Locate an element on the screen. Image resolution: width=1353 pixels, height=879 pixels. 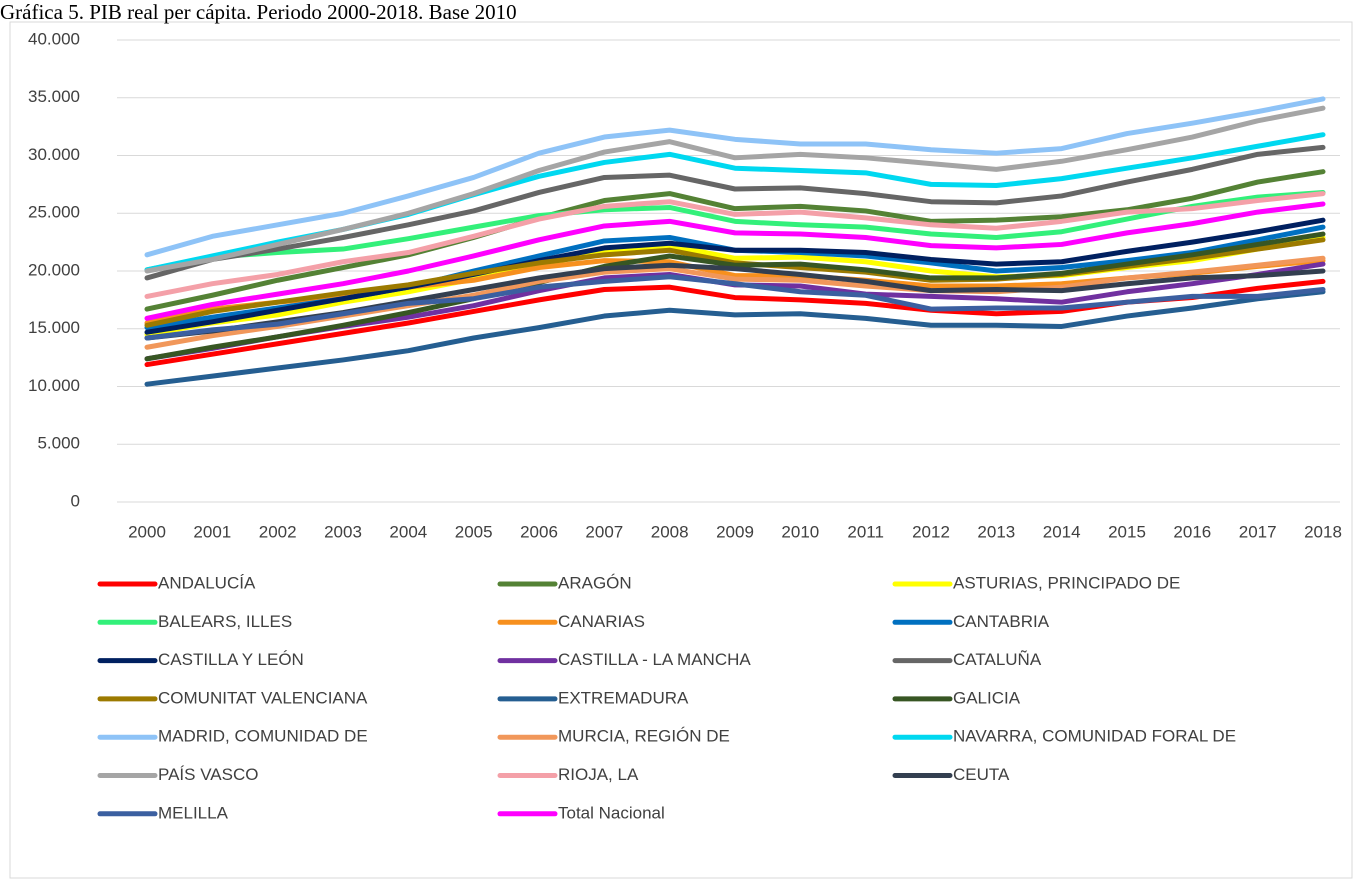
legend-label: ARAGÓN is located at coordinates (595, 582).